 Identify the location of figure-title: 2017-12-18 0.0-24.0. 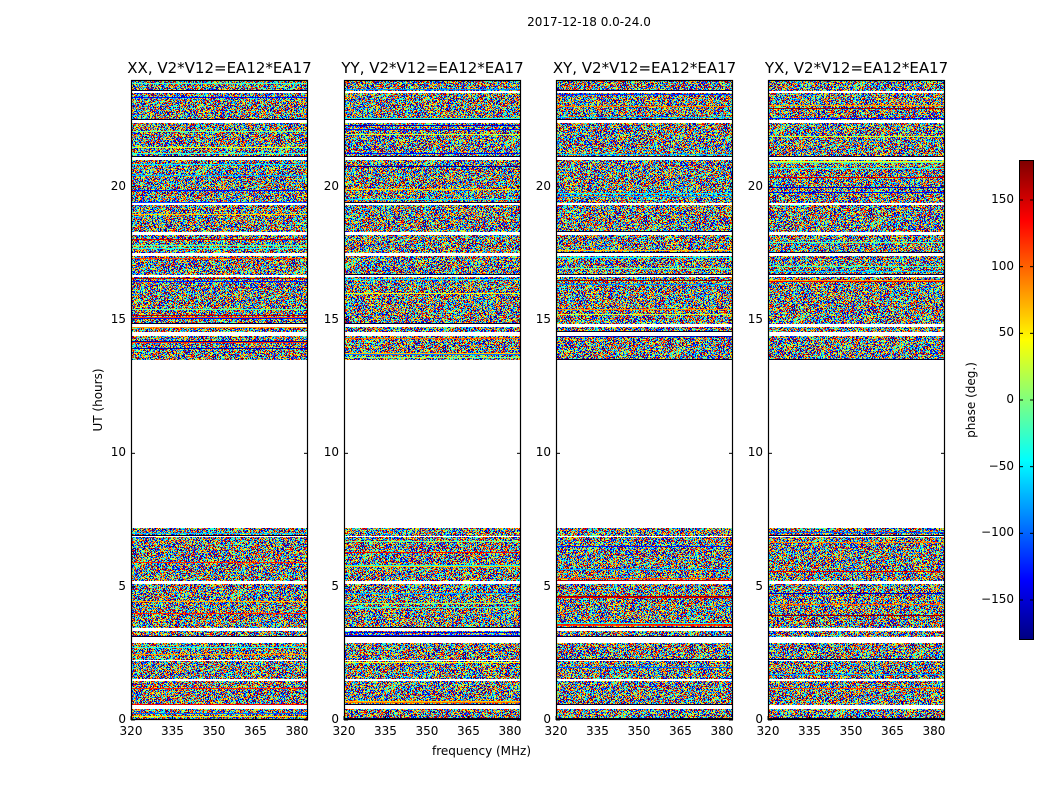
(589, 22).